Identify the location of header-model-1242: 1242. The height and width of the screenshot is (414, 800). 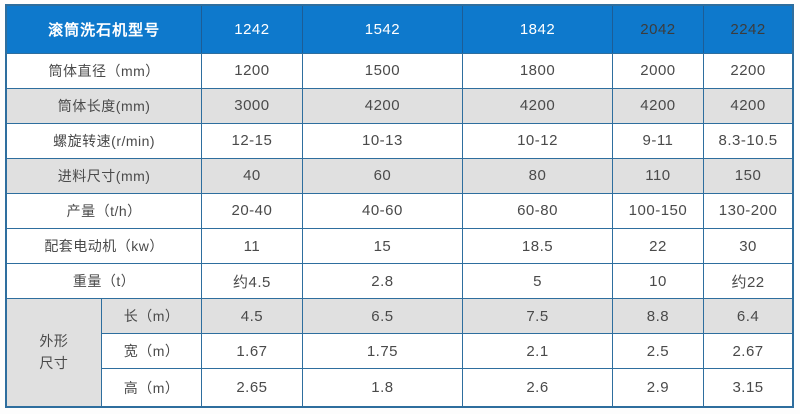
(252, 29).